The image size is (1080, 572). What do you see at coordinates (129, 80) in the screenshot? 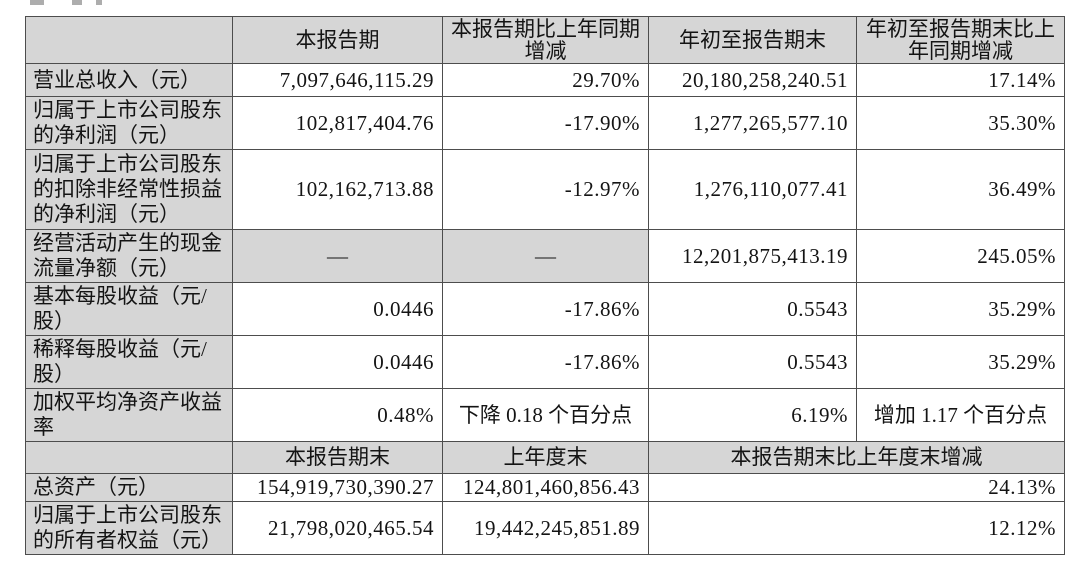
I see `row-label-total-operating-revenue: 营业总收入（元）` at bounding box center [129, 80].